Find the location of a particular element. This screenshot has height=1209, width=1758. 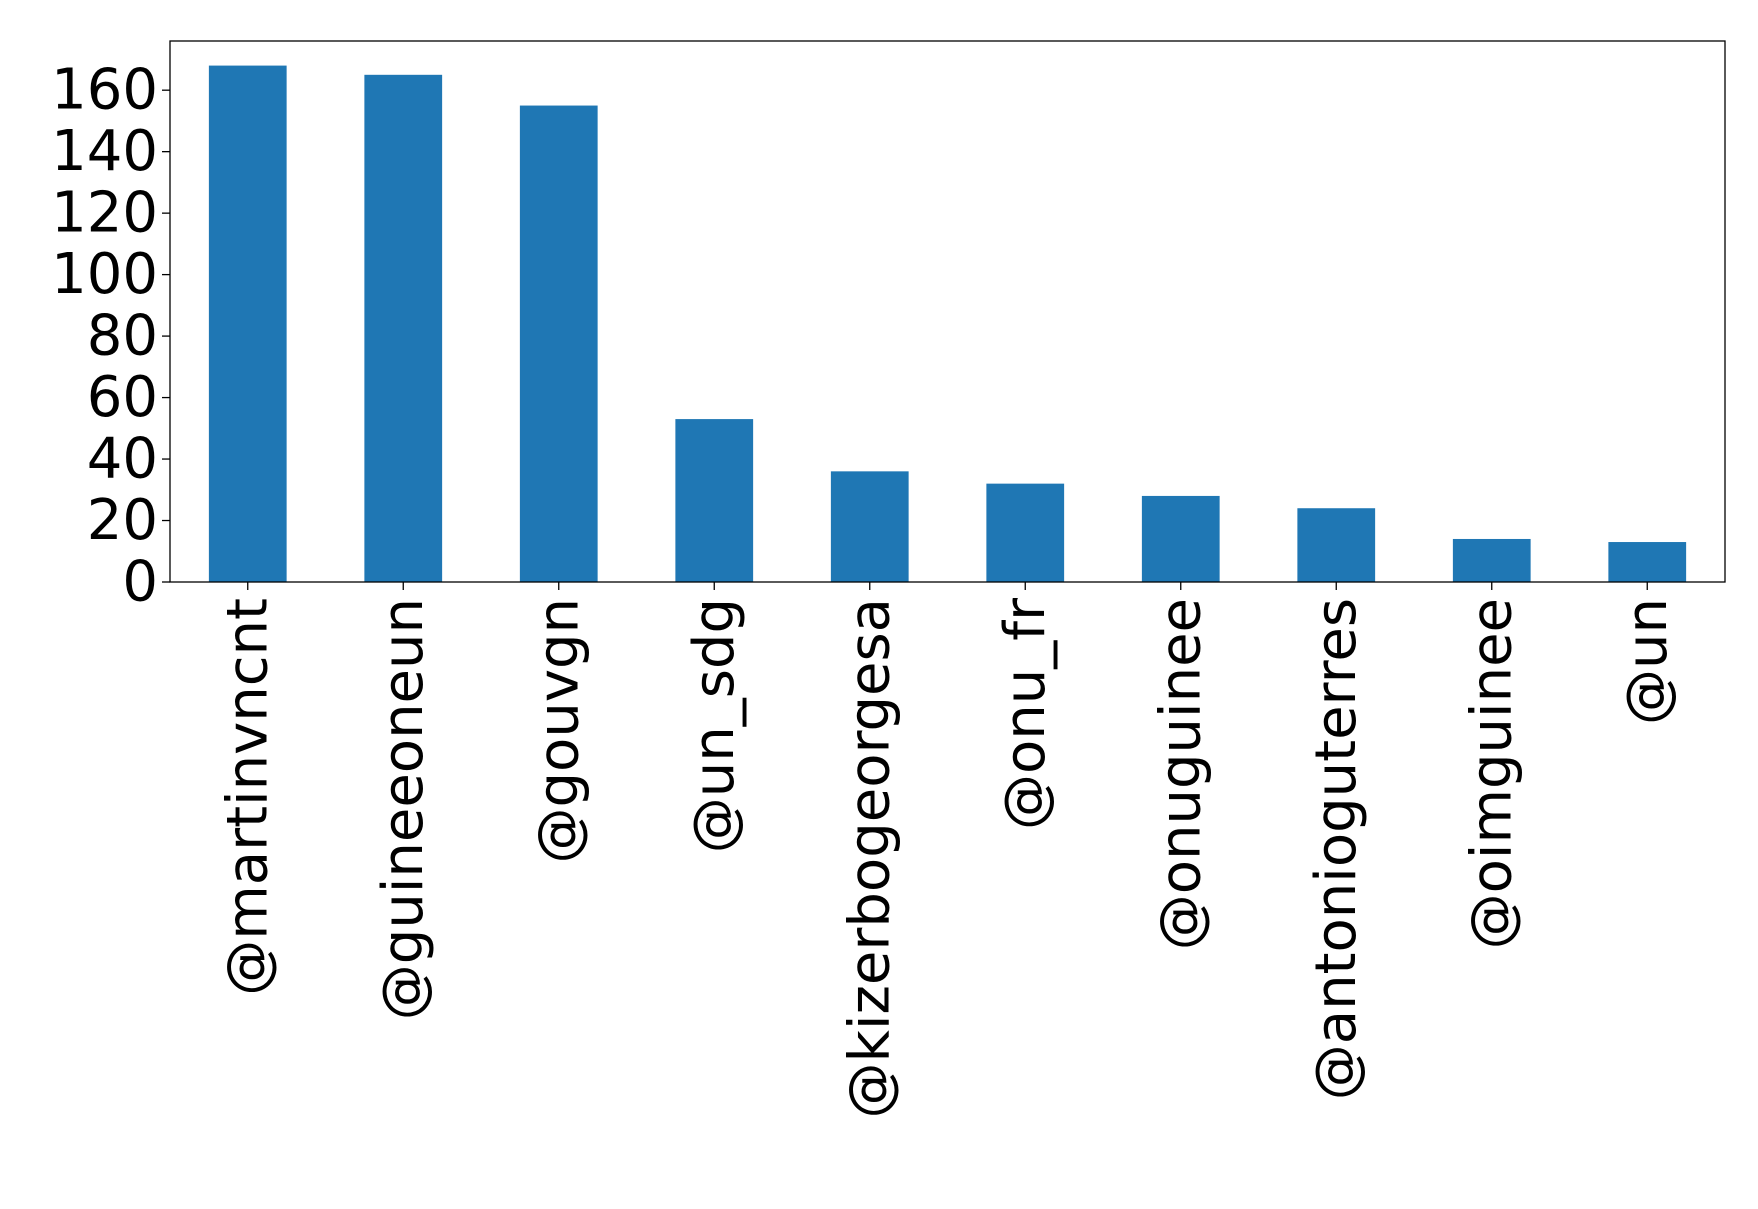

x-tick-label: @onuguinee is located at coordinates (1180, 774).